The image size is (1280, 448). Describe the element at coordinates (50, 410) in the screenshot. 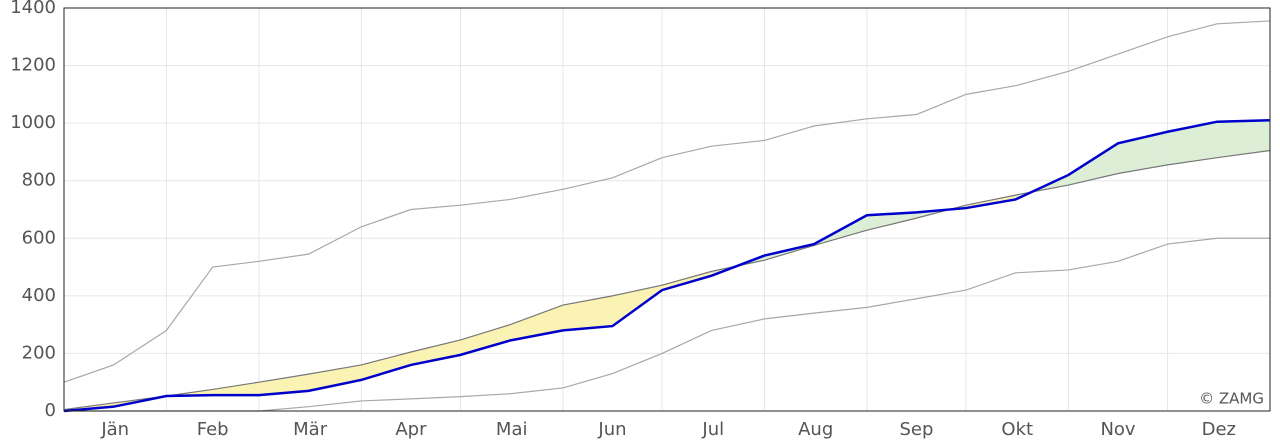

I see `y-tick-label: 0` at that location.